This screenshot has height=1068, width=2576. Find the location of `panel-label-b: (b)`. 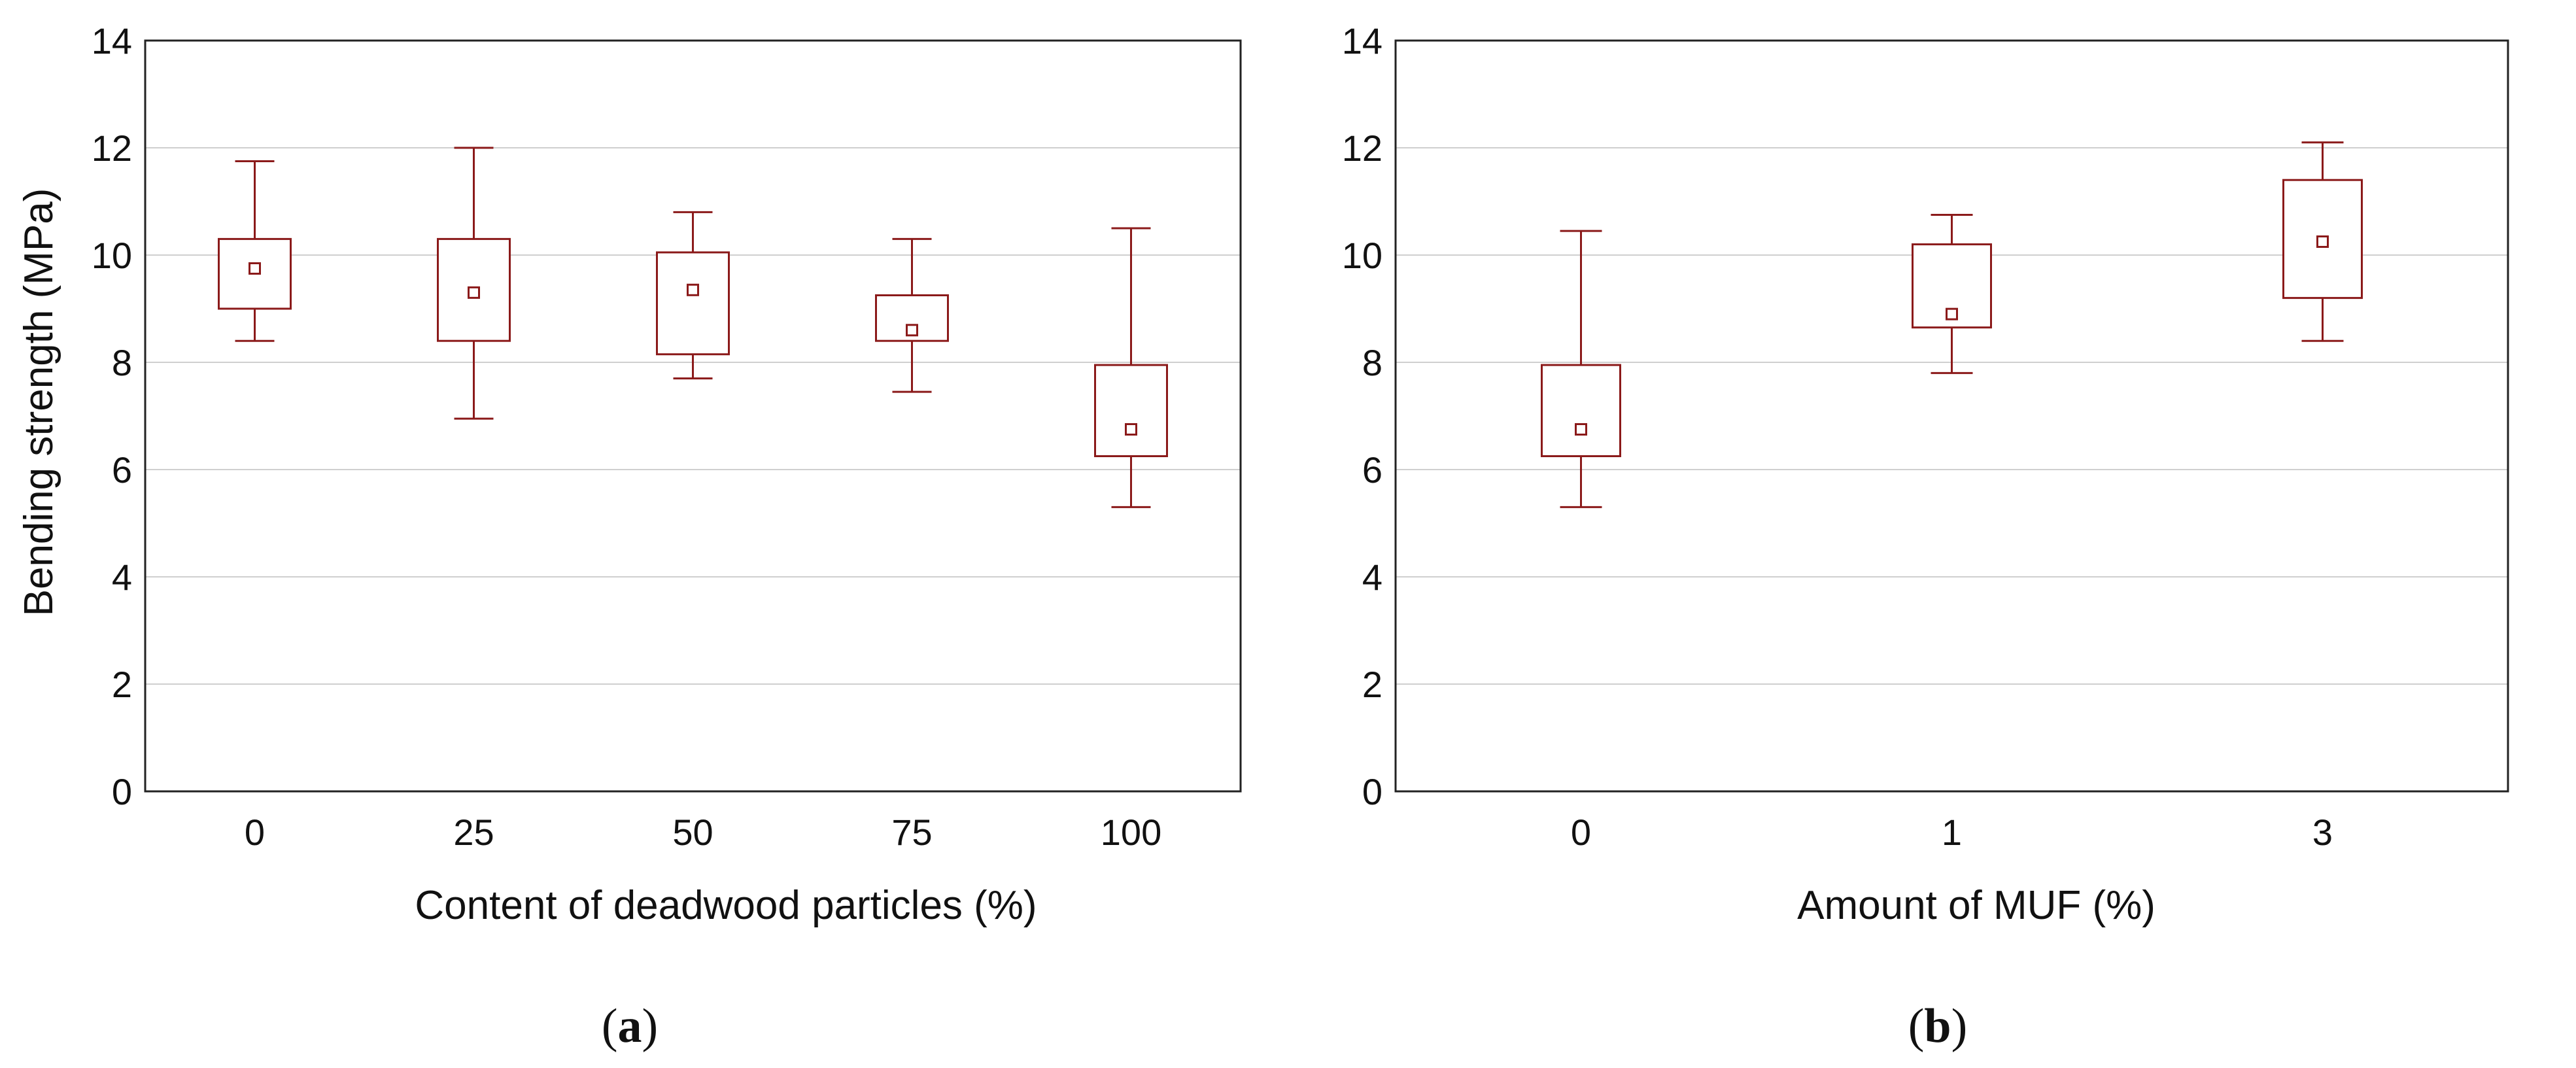

panel-label-b: (b) is located at coordinates (1938, 1026).